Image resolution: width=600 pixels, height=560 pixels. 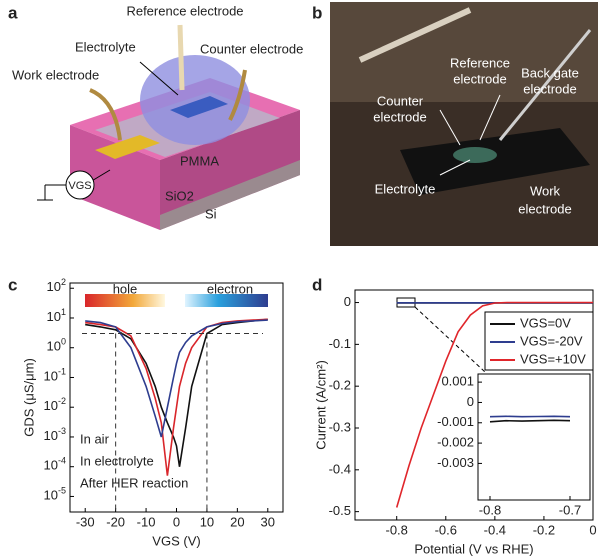 What do you see at coordinates (230, 288) in the screenshot?
I see `annotation: electron` at bounding box center [230, 288].